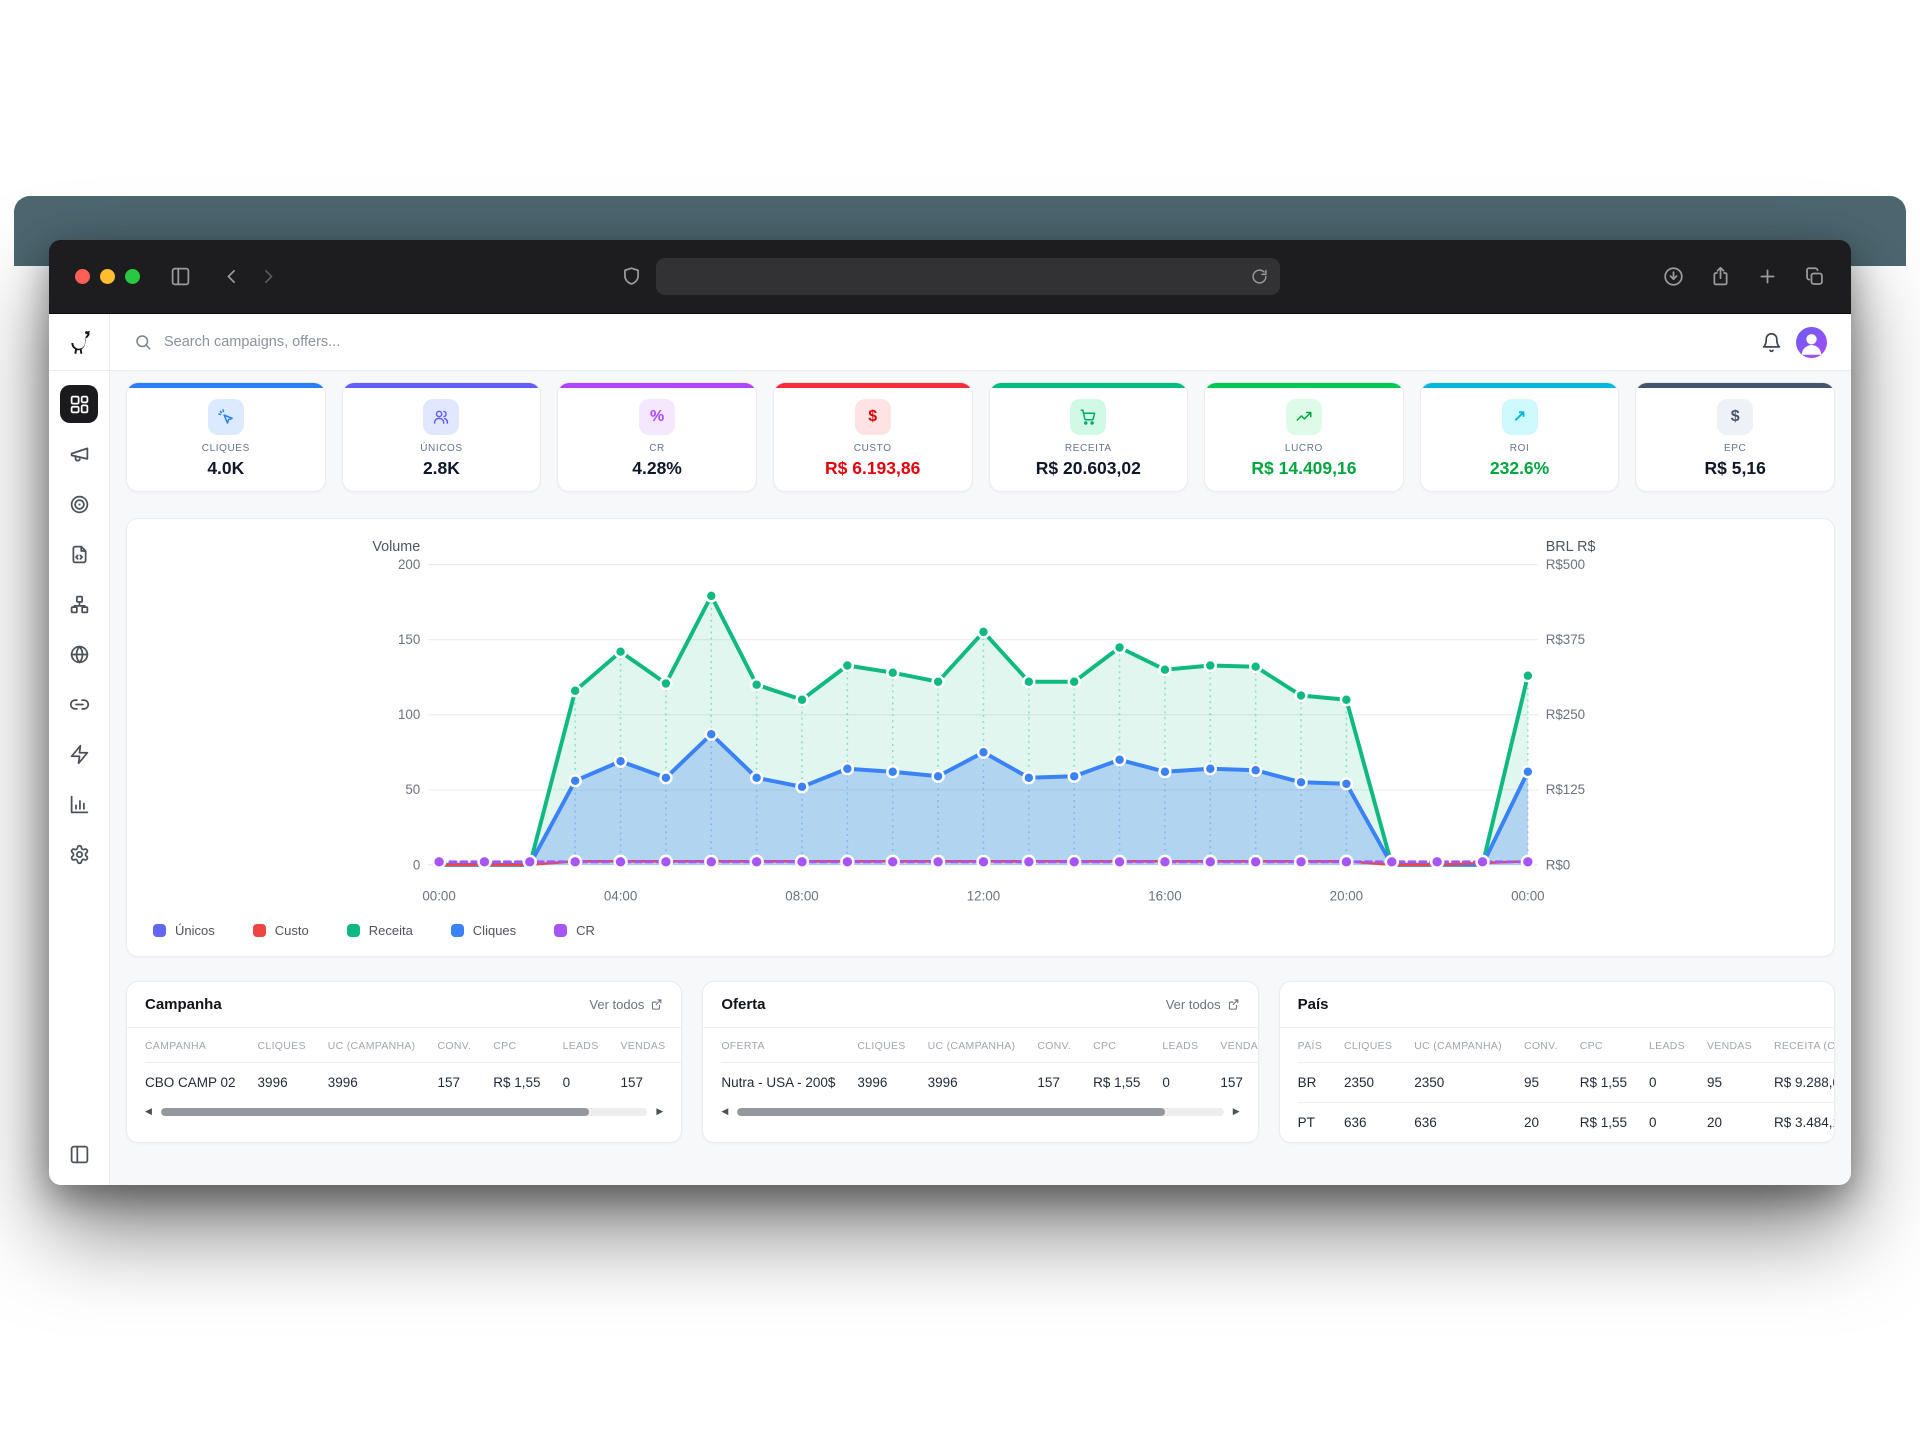 The width and height of the screenshot is (1920, 1440). I want to click on cell: R$ 9.288,09, so click(1803, 1082).